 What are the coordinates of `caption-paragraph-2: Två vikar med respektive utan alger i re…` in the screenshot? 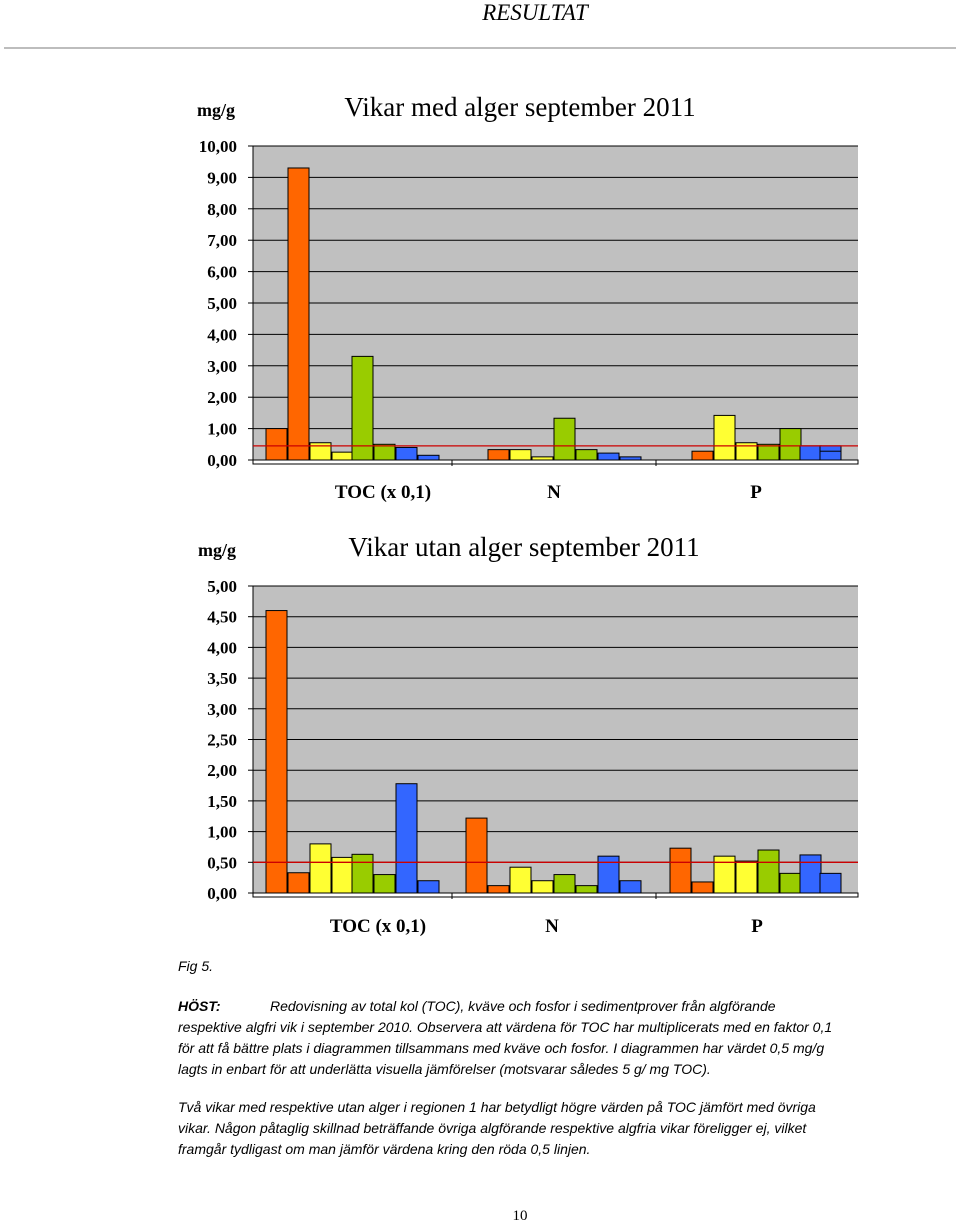 It's located at (510, 1128).